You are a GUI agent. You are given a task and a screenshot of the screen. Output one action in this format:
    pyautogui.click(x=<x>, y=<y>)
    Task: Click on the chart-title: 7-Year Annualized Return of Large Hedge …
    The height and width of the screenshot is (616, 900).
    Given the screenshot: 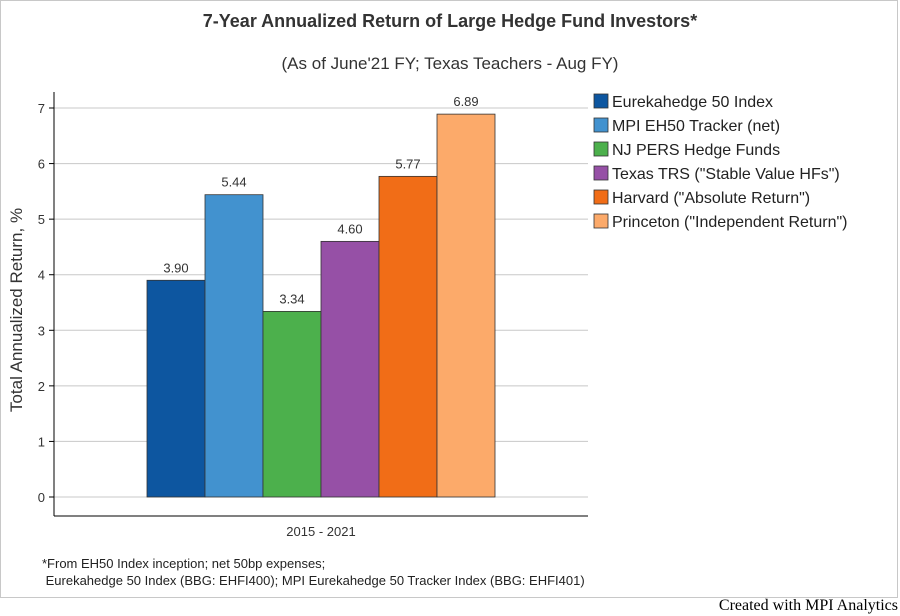 What is the action you would take?
    pyautogui.click(x=450, y=21)
    